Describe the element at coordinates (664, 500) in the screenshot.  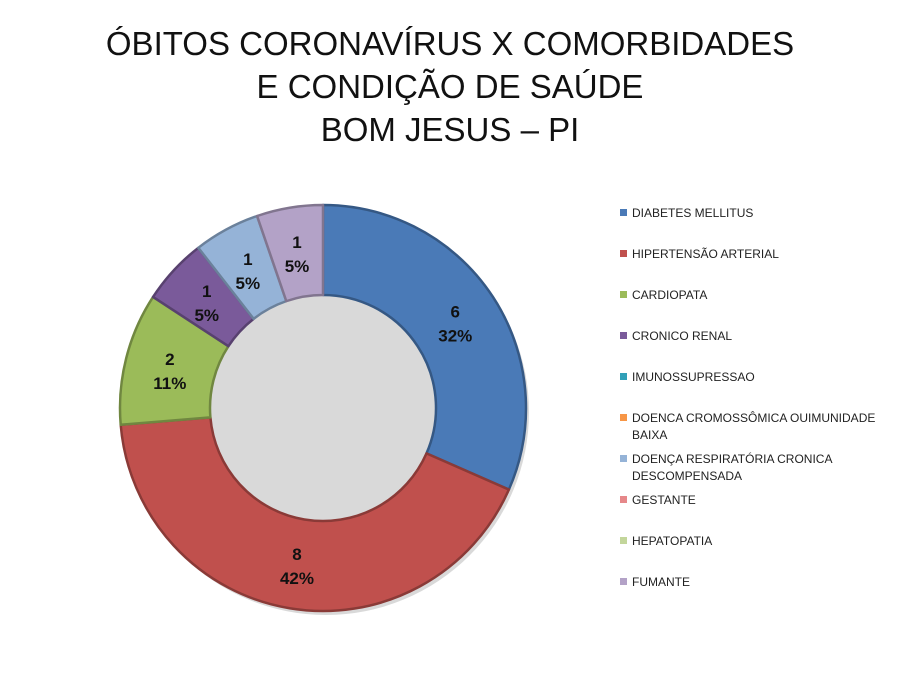
I see `legend-label: GESTANTE` at that location.